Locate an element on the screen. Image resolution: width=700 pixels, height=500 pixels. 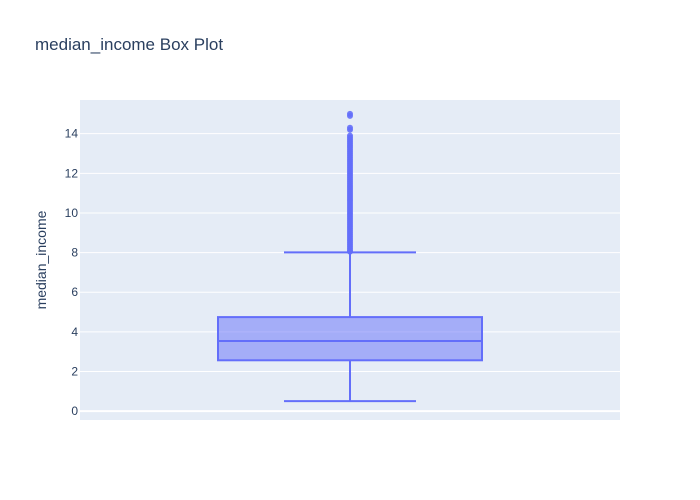
y-tick-label-0: 0 is located at coordinates (74, 411).